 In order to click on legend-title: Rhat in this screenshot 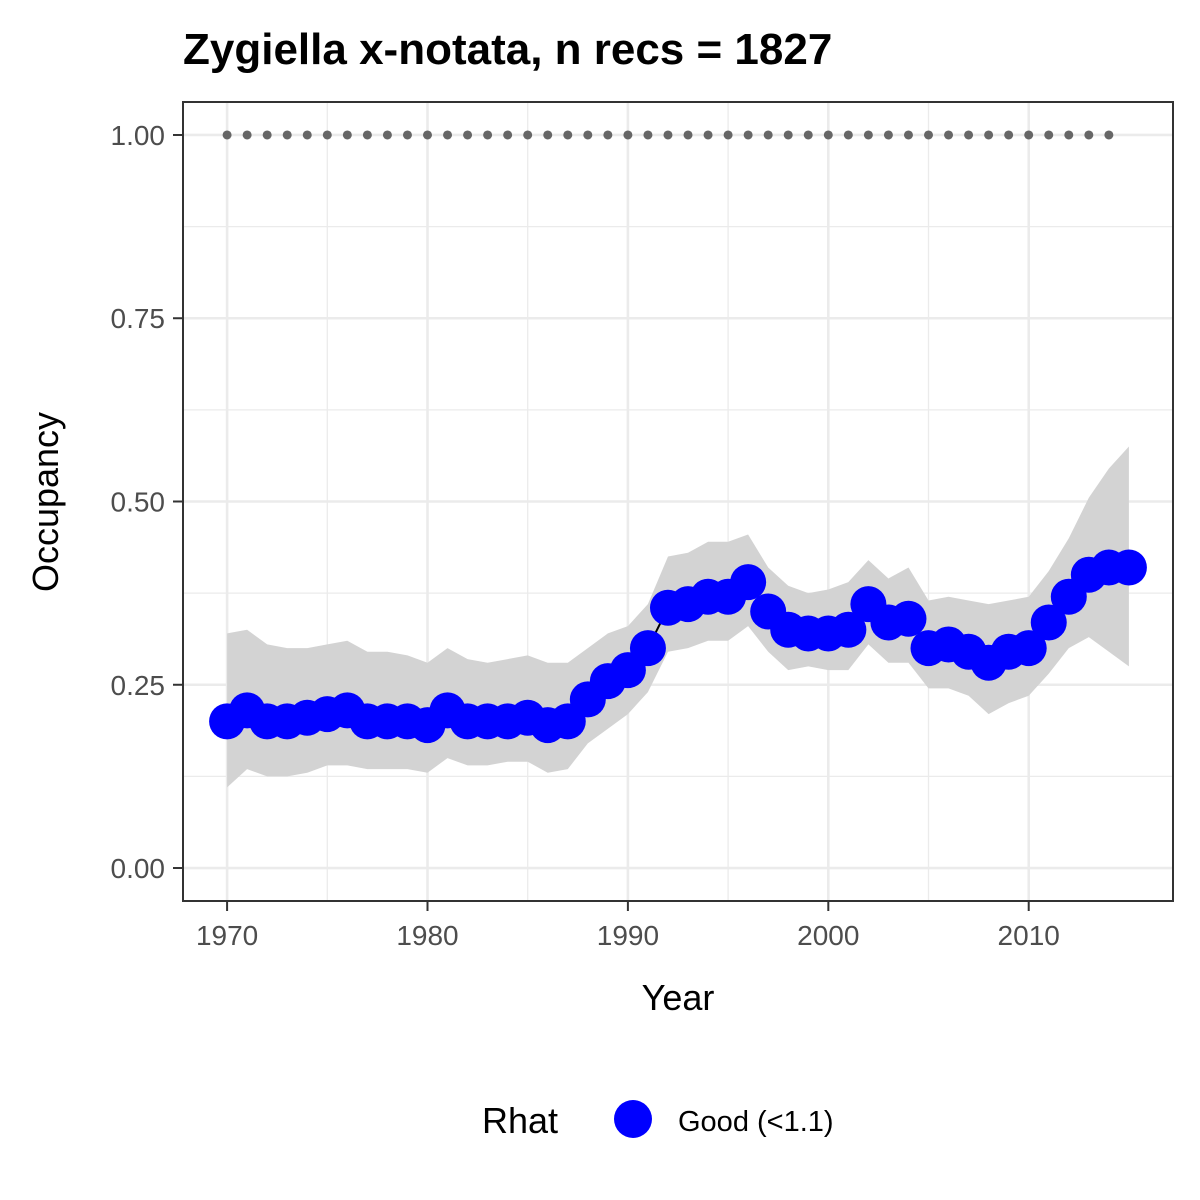, I will do `click(520, 1120)`.